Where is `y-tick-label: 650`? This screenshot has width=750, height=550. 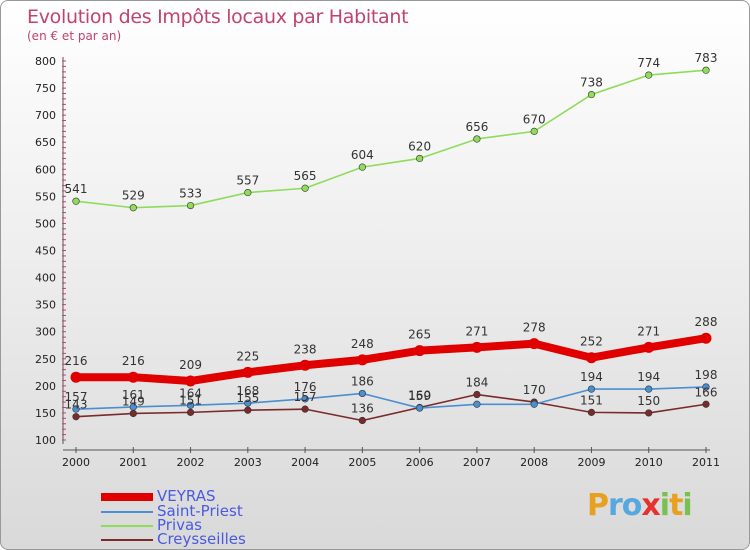 y-tick-label: 650 is located at coordinates (45, 142).